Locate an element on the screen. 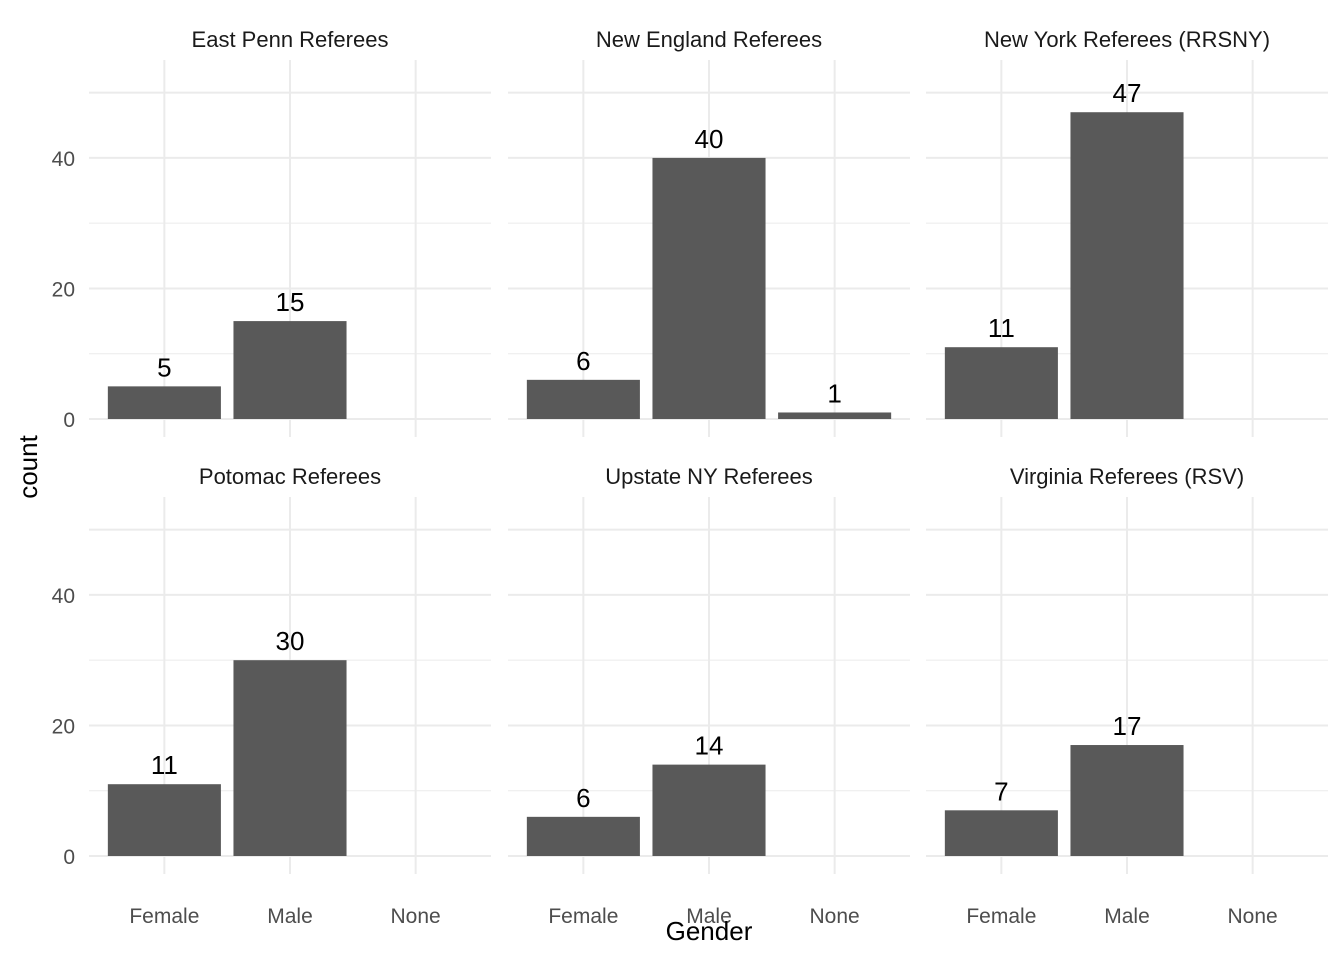  bar-value-label: 1 is located at coordinates (834, 393).